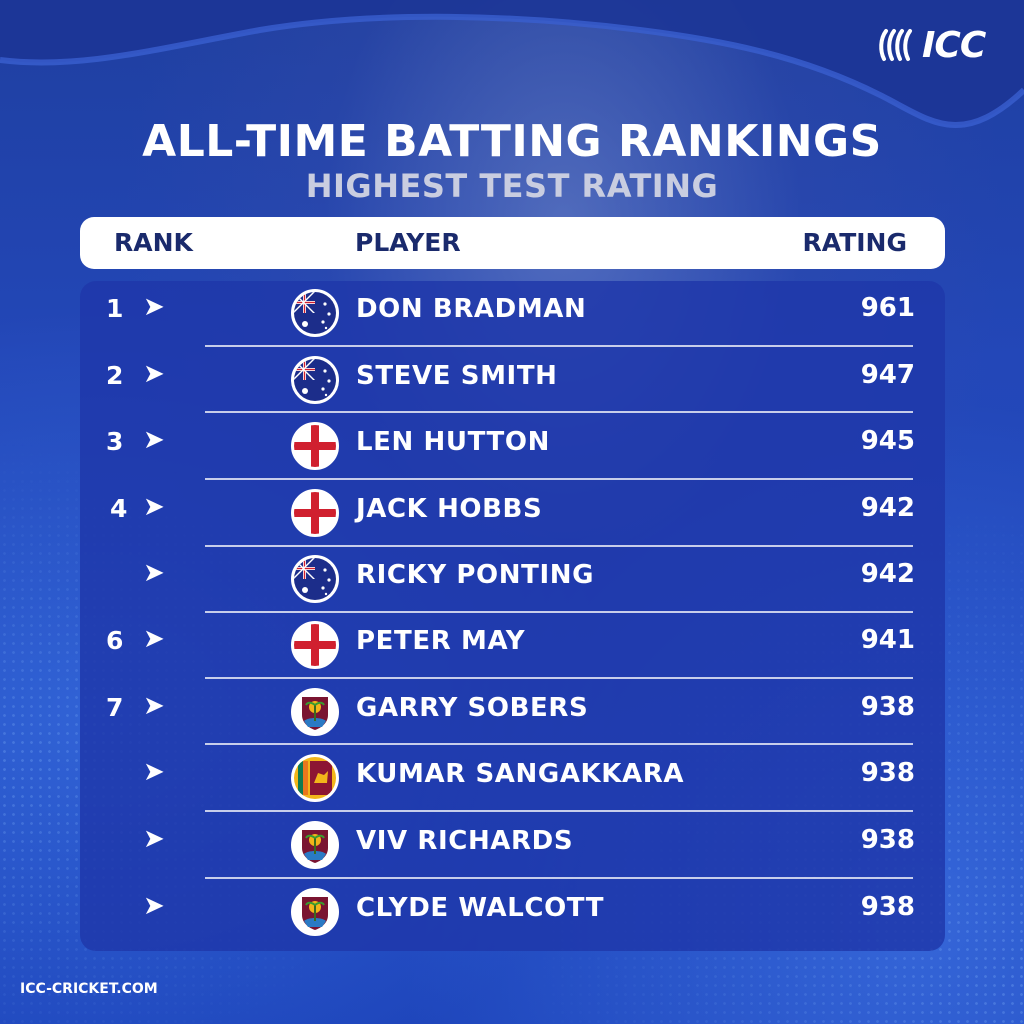  What do you see at coordinates (887, 308) in the screenshot?
I see `player-rating: 961` at bounding box center [887, 308].